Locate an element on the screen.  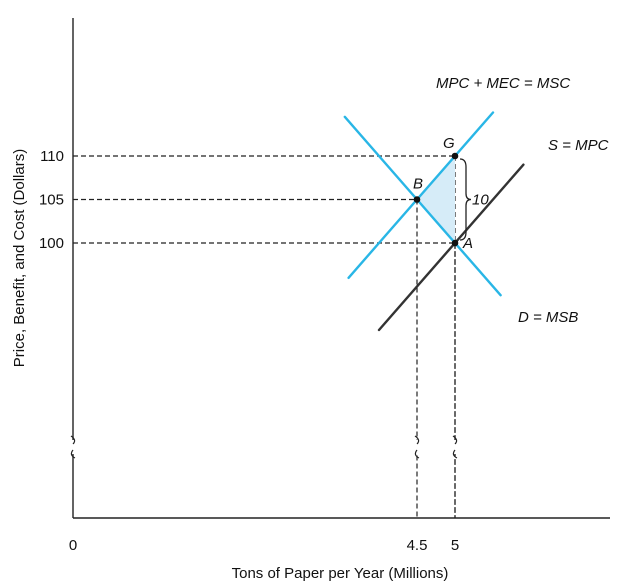
shaded-triangle is located at coordinates (436, 199).